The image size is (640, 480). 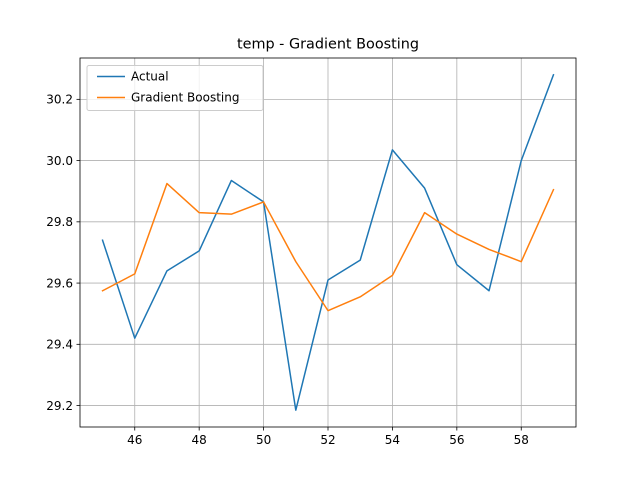 What do you see at coordinates (199, 440) in the screenshot?
I see `x-tick-label: 48` at bounding box center [199, 440].